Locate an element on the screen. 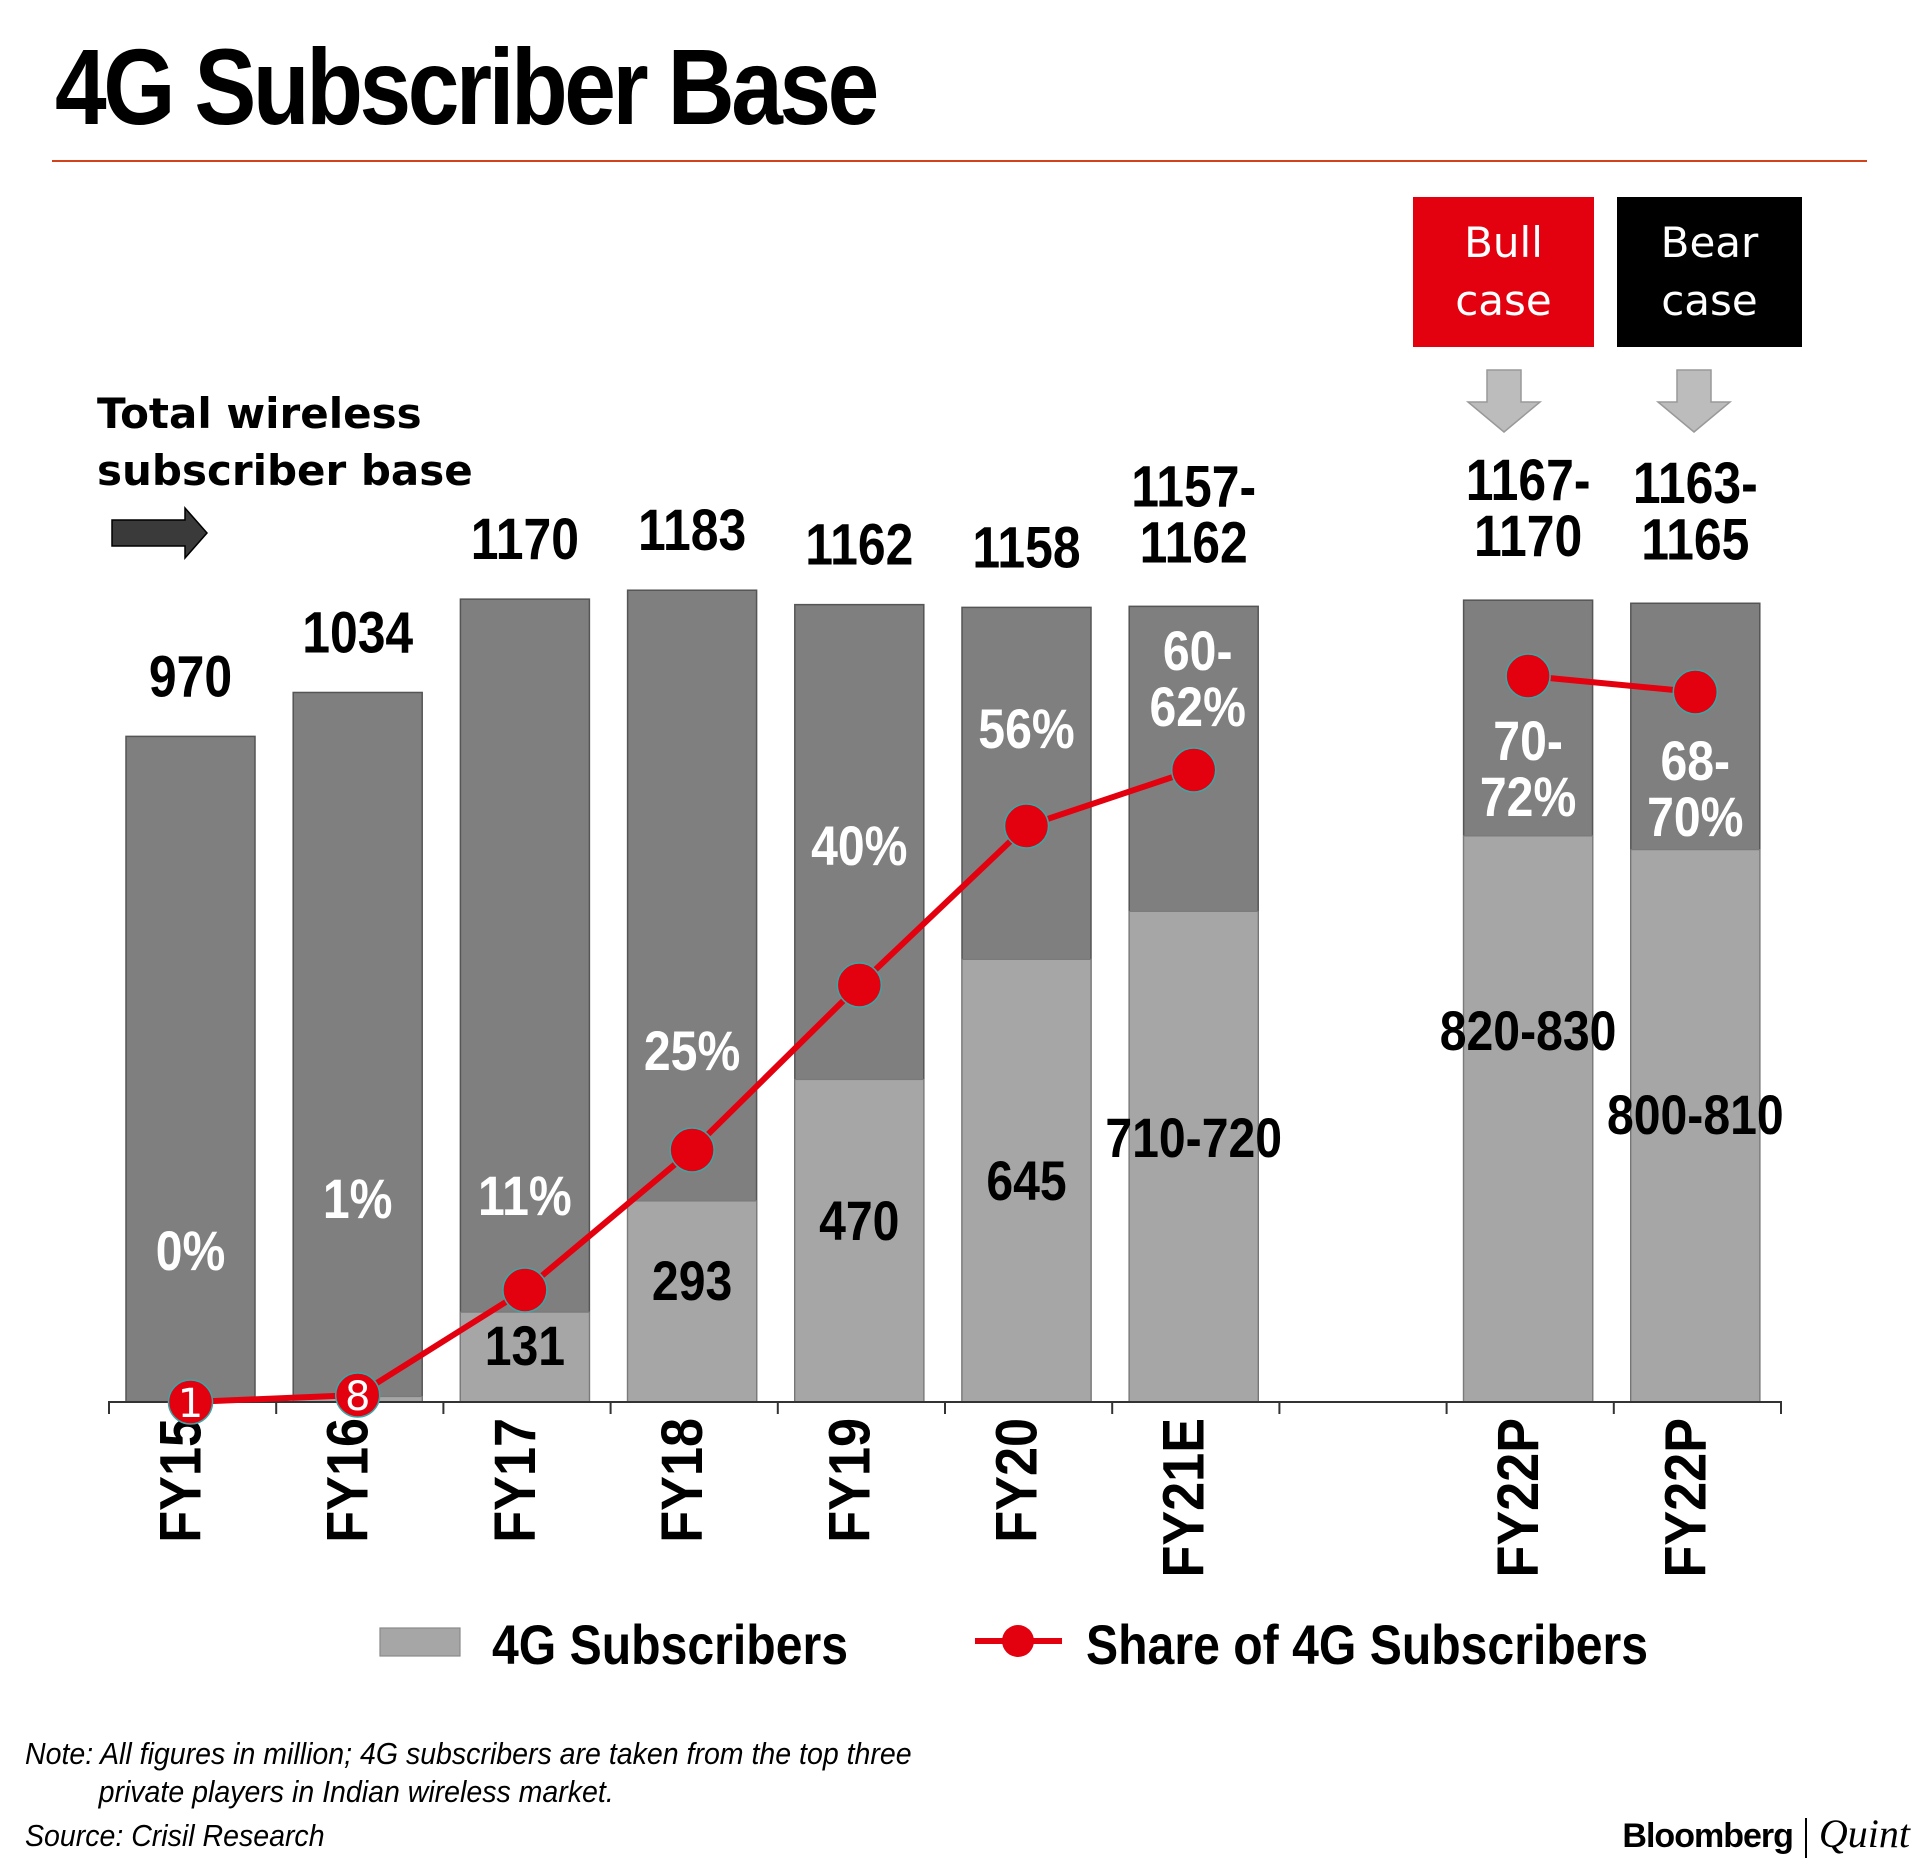 The height and width of the screenshot is (1866, 1920). share-percent-label-0: 0% is located at coordinates (191, 1252).